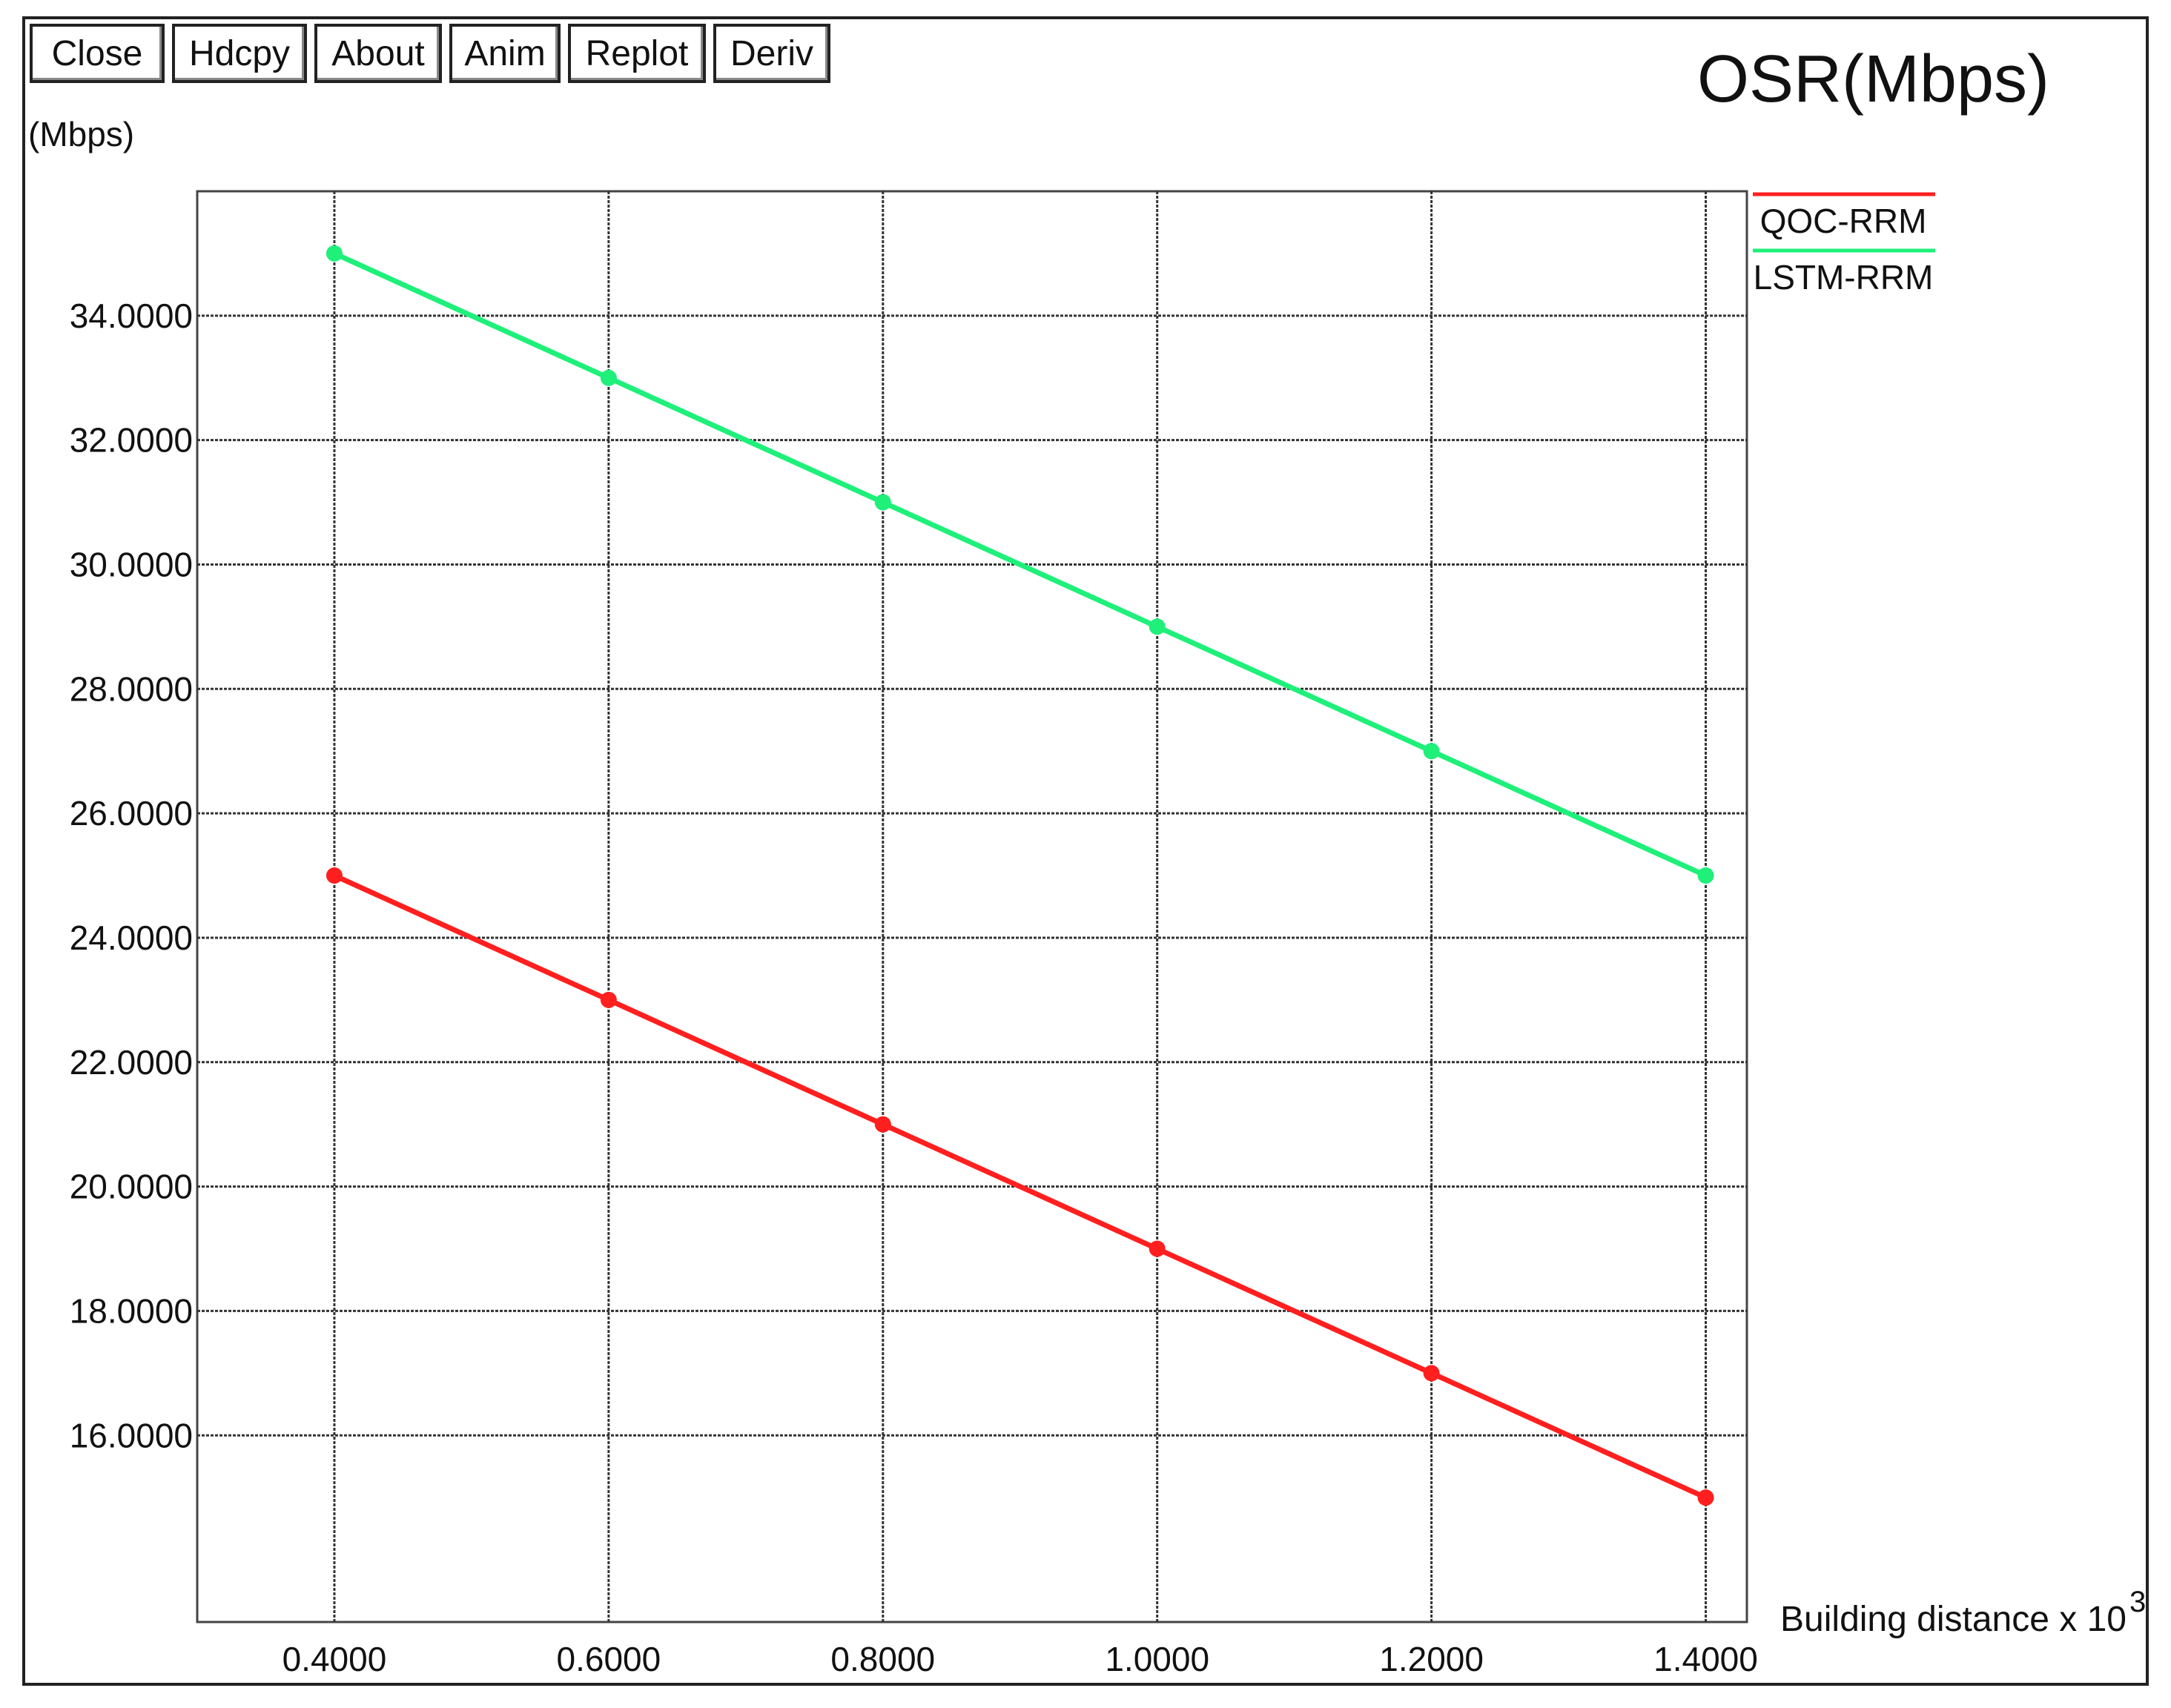 The width and height of the screenshot is (2171, 1708). I want to click on y-tick-label: 16.0000, so click(131, 1435).